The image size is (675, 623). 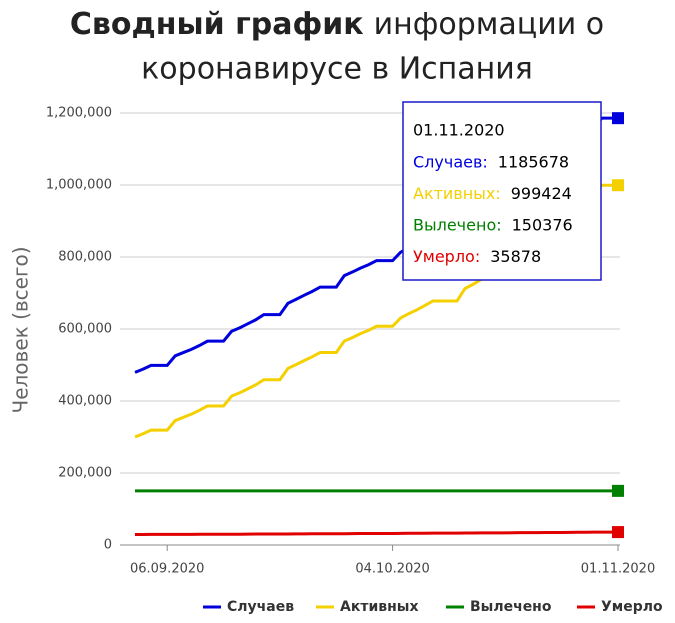 I want to click on series-line, so click(x=376, y=533).